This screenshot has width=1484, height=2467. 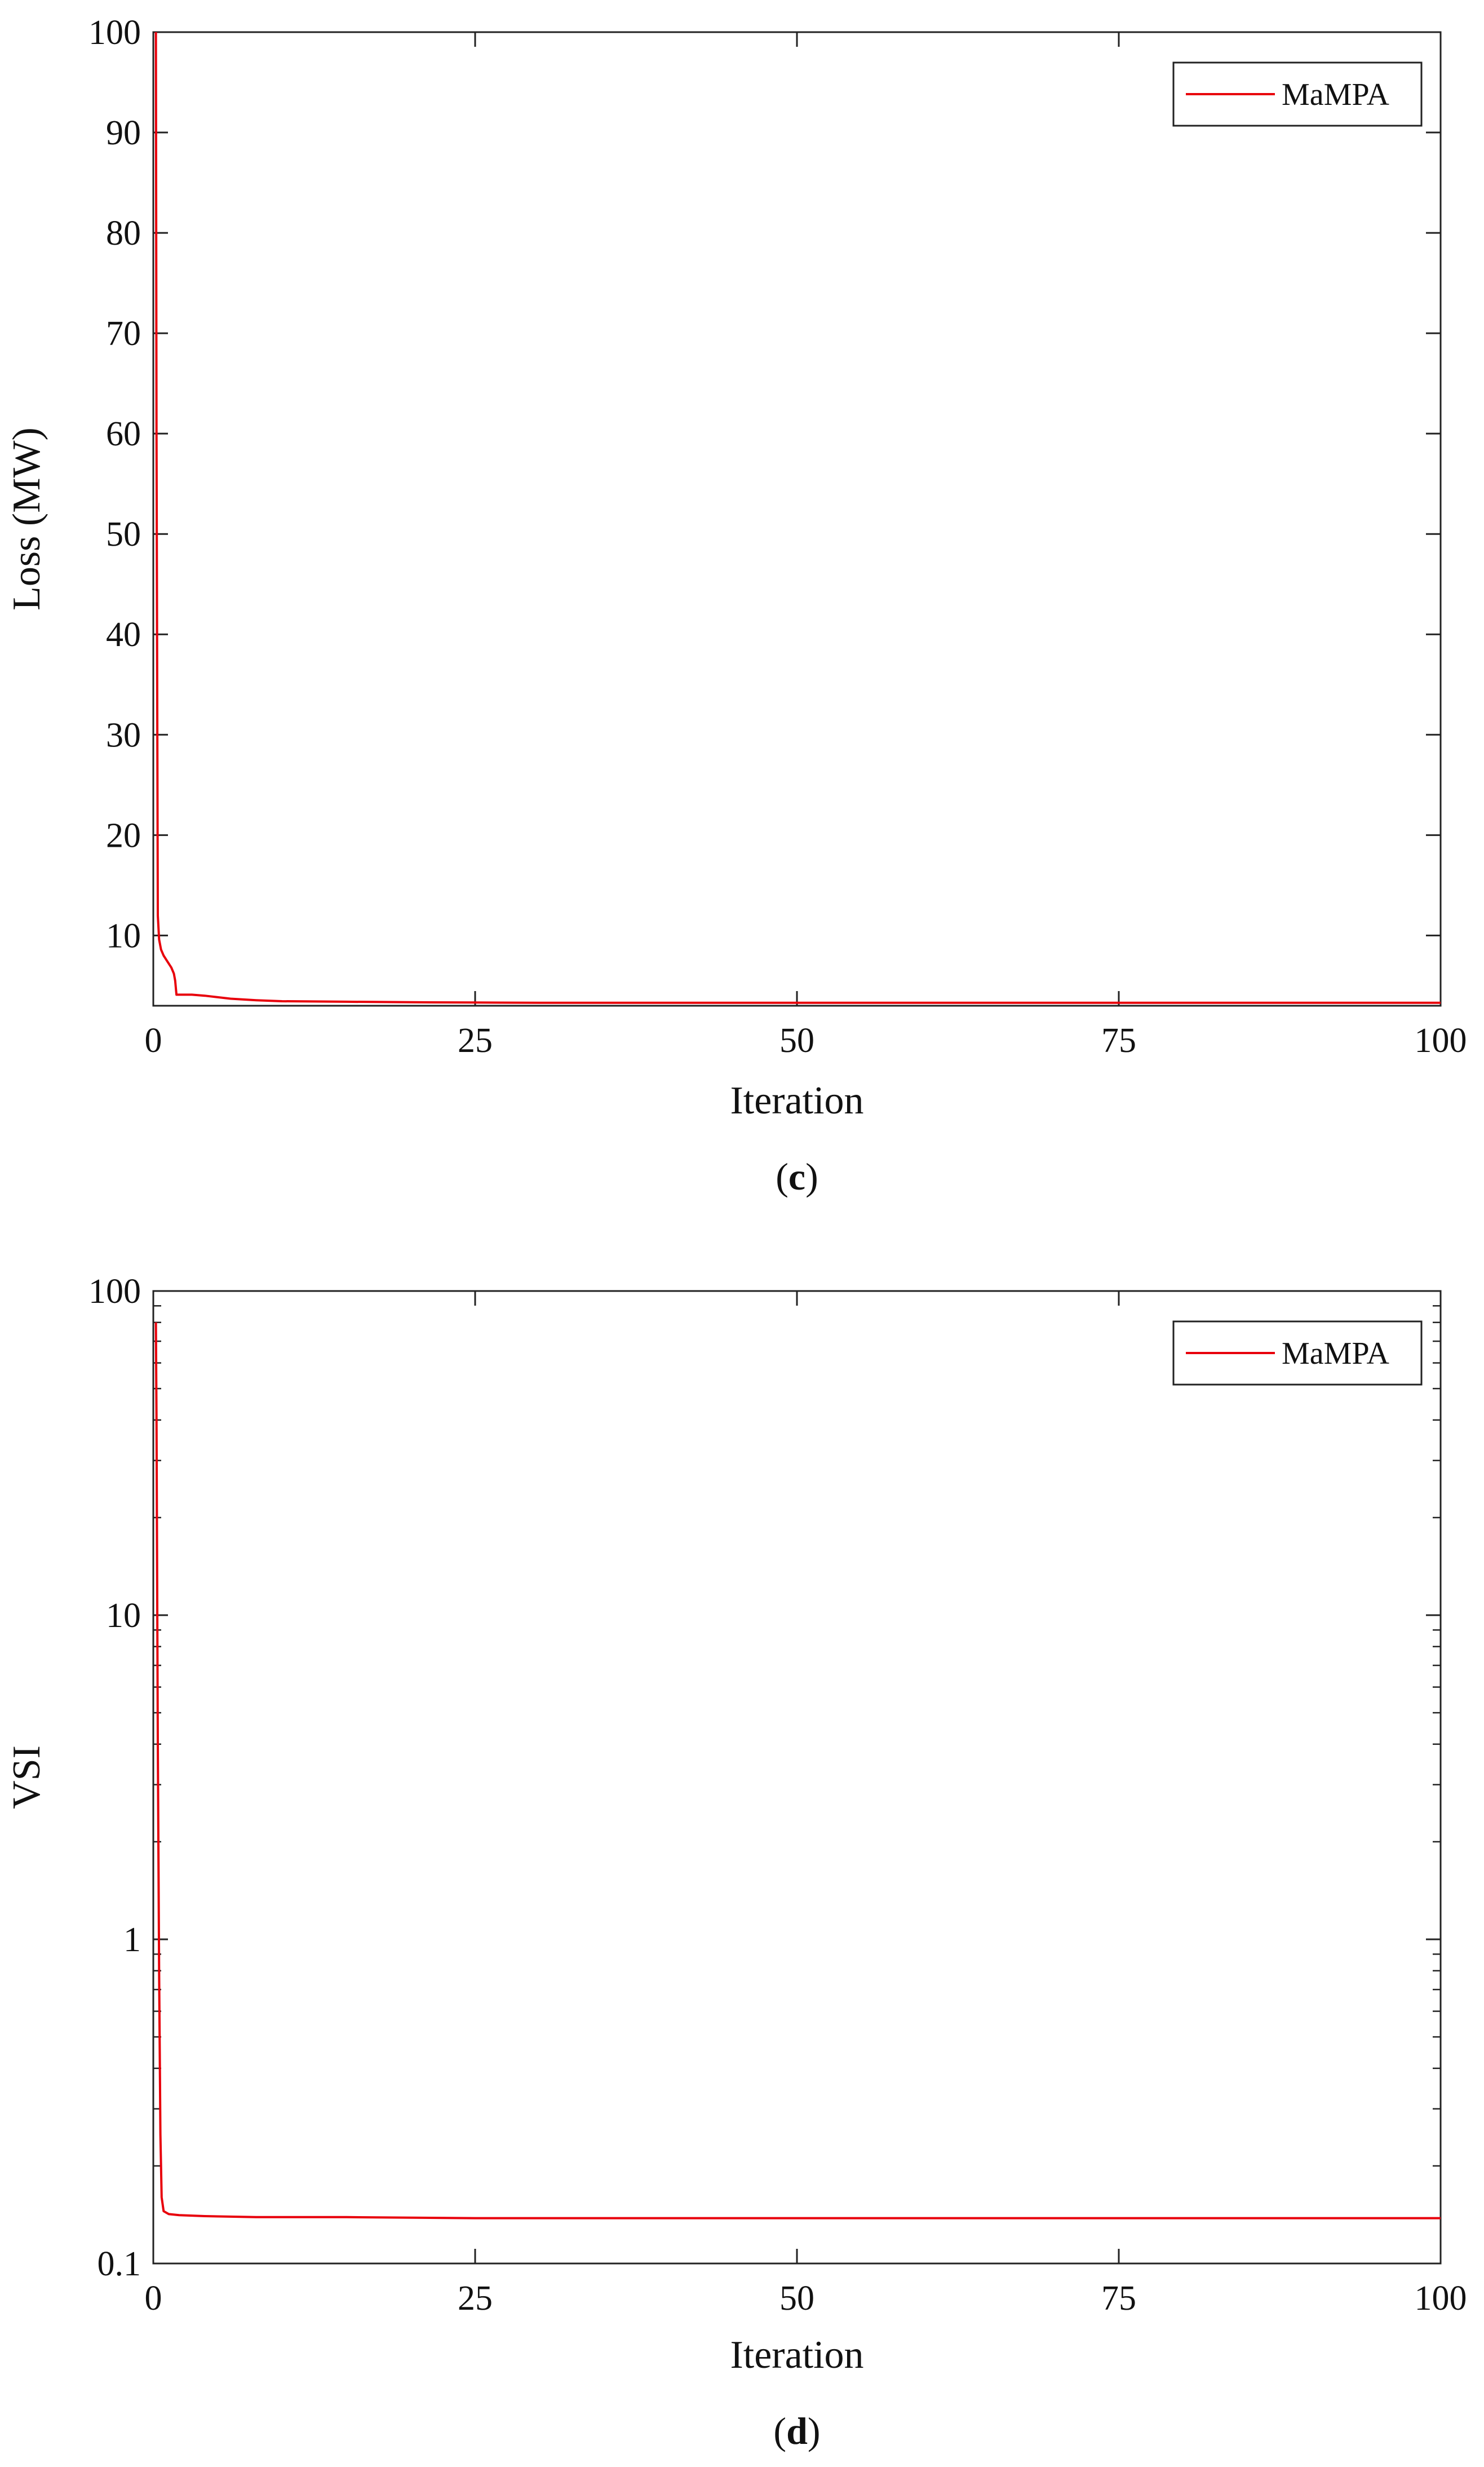 I want to click on panel-caption: (d), so click(x=796, y=2430).